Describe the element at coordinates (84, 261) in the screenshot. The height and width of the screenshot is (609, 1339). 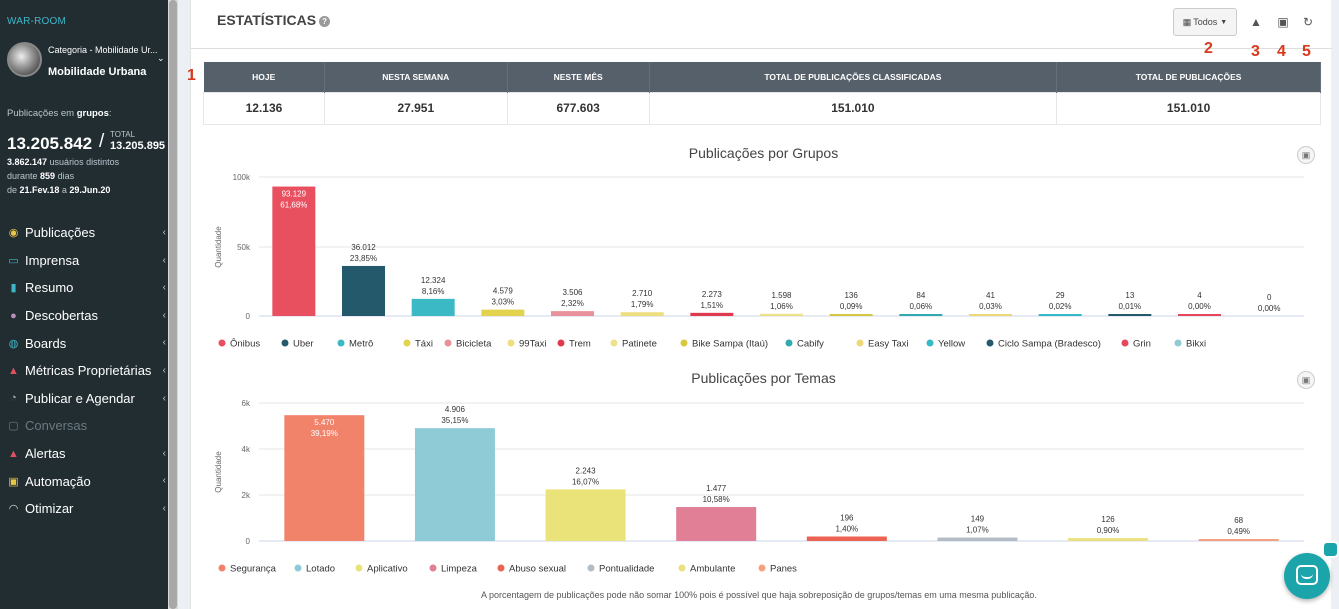
I see `sidebar-item-imprensa: ▭ Imprensa ‹` at that location.